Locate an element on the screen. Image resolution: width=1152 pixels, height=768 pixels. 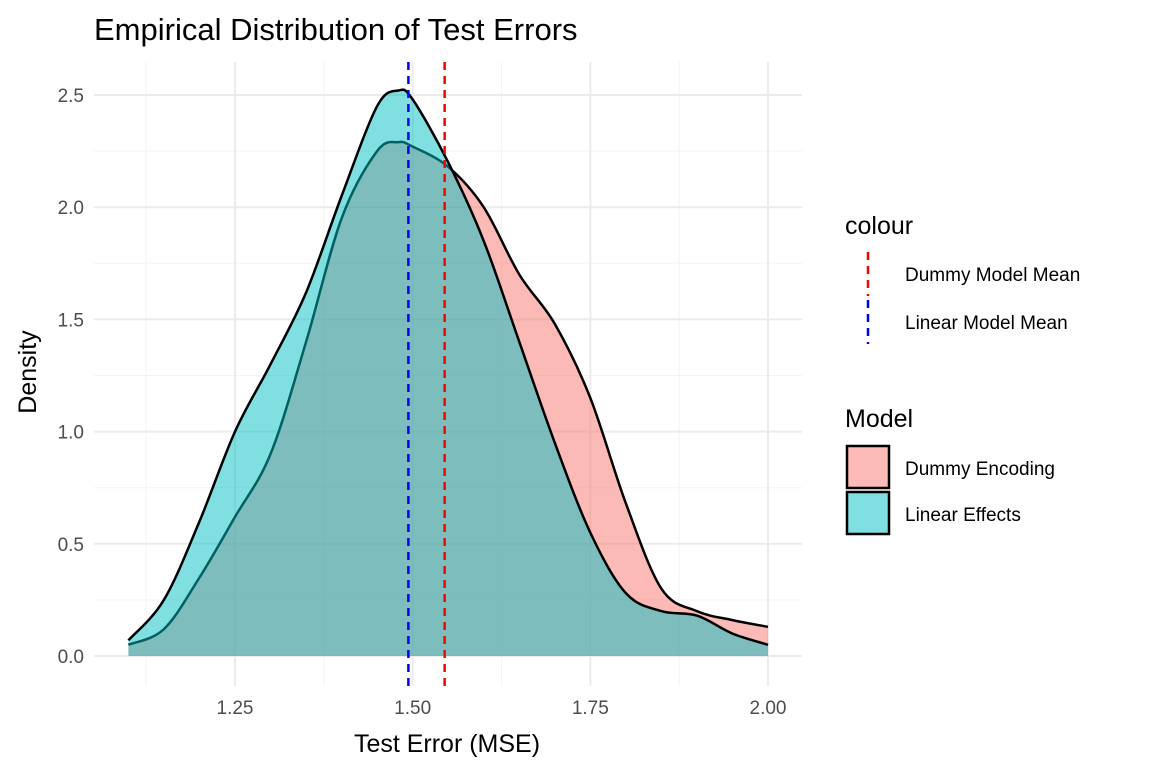
y-tick-labels: 0.0 0.5 1.0 1.5 2.0 2.5 is located at coordinates (71, 377).